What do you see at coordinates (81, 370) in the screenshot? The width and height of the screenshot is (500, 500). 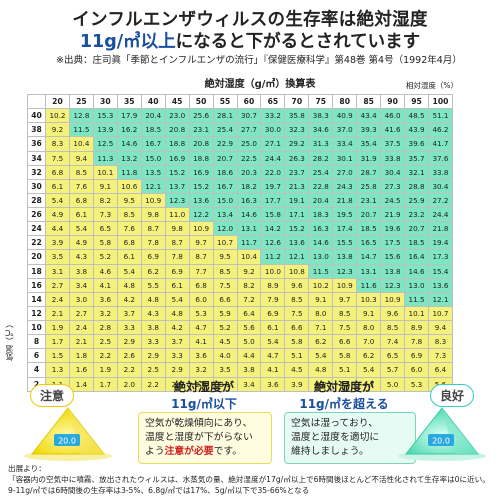 I see `humidity-value-cell: 1.6` at bounding box center [81, 370].